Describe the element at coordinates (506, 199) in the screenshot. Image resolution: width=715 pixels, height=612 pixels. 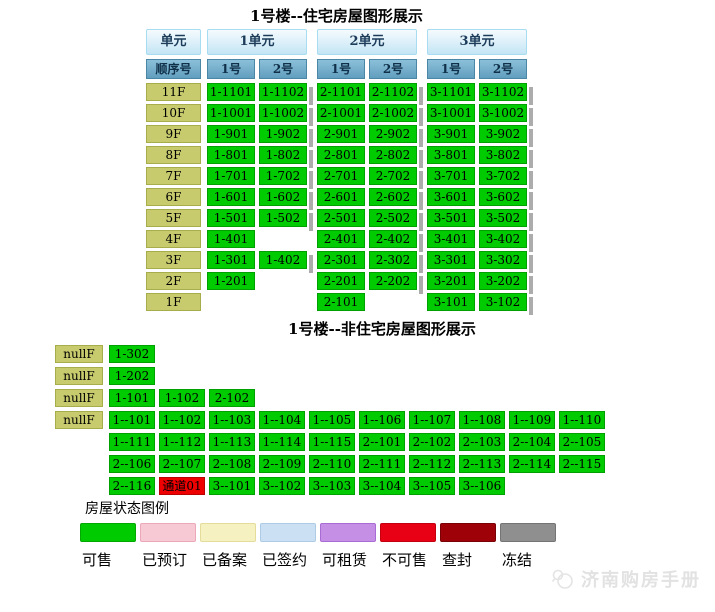
I see `unit-cell: 3-602` at that location.